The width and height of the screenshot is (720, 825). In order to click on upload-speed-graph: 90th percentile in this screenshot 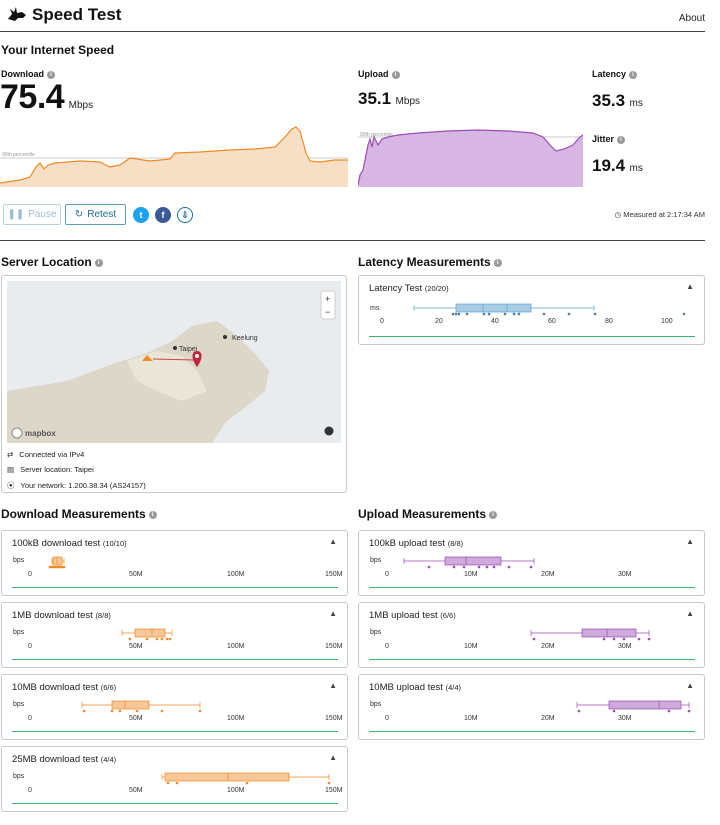, I will do `click(470, 158)`.